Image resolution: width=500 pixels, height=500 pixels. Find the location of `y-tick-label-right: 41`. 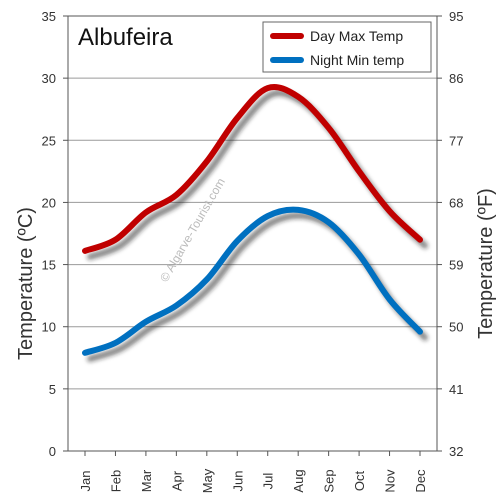

y-tick-label-right: 41 is located at coordinates (456, 389).